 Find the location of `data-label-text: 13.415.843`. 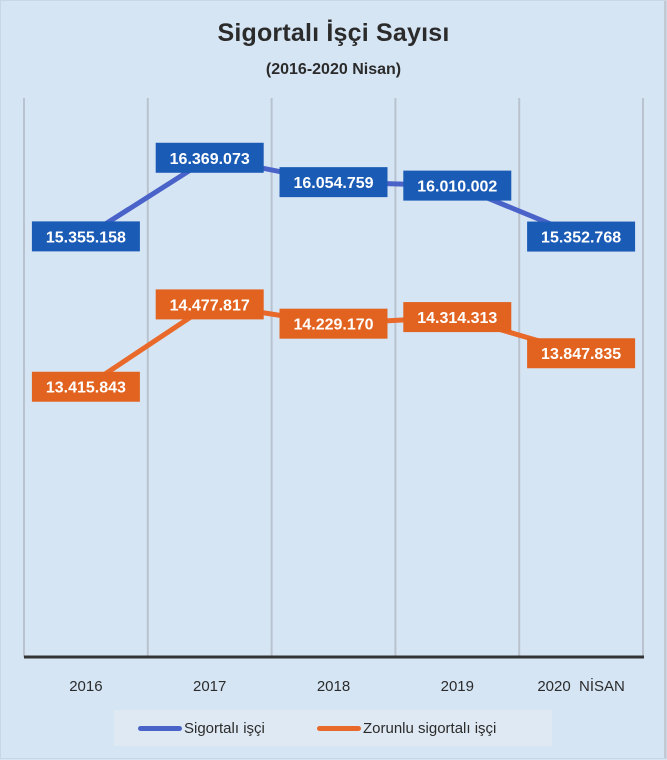

data-label-text: 13.415.843 is located at coordinates (86, 388).